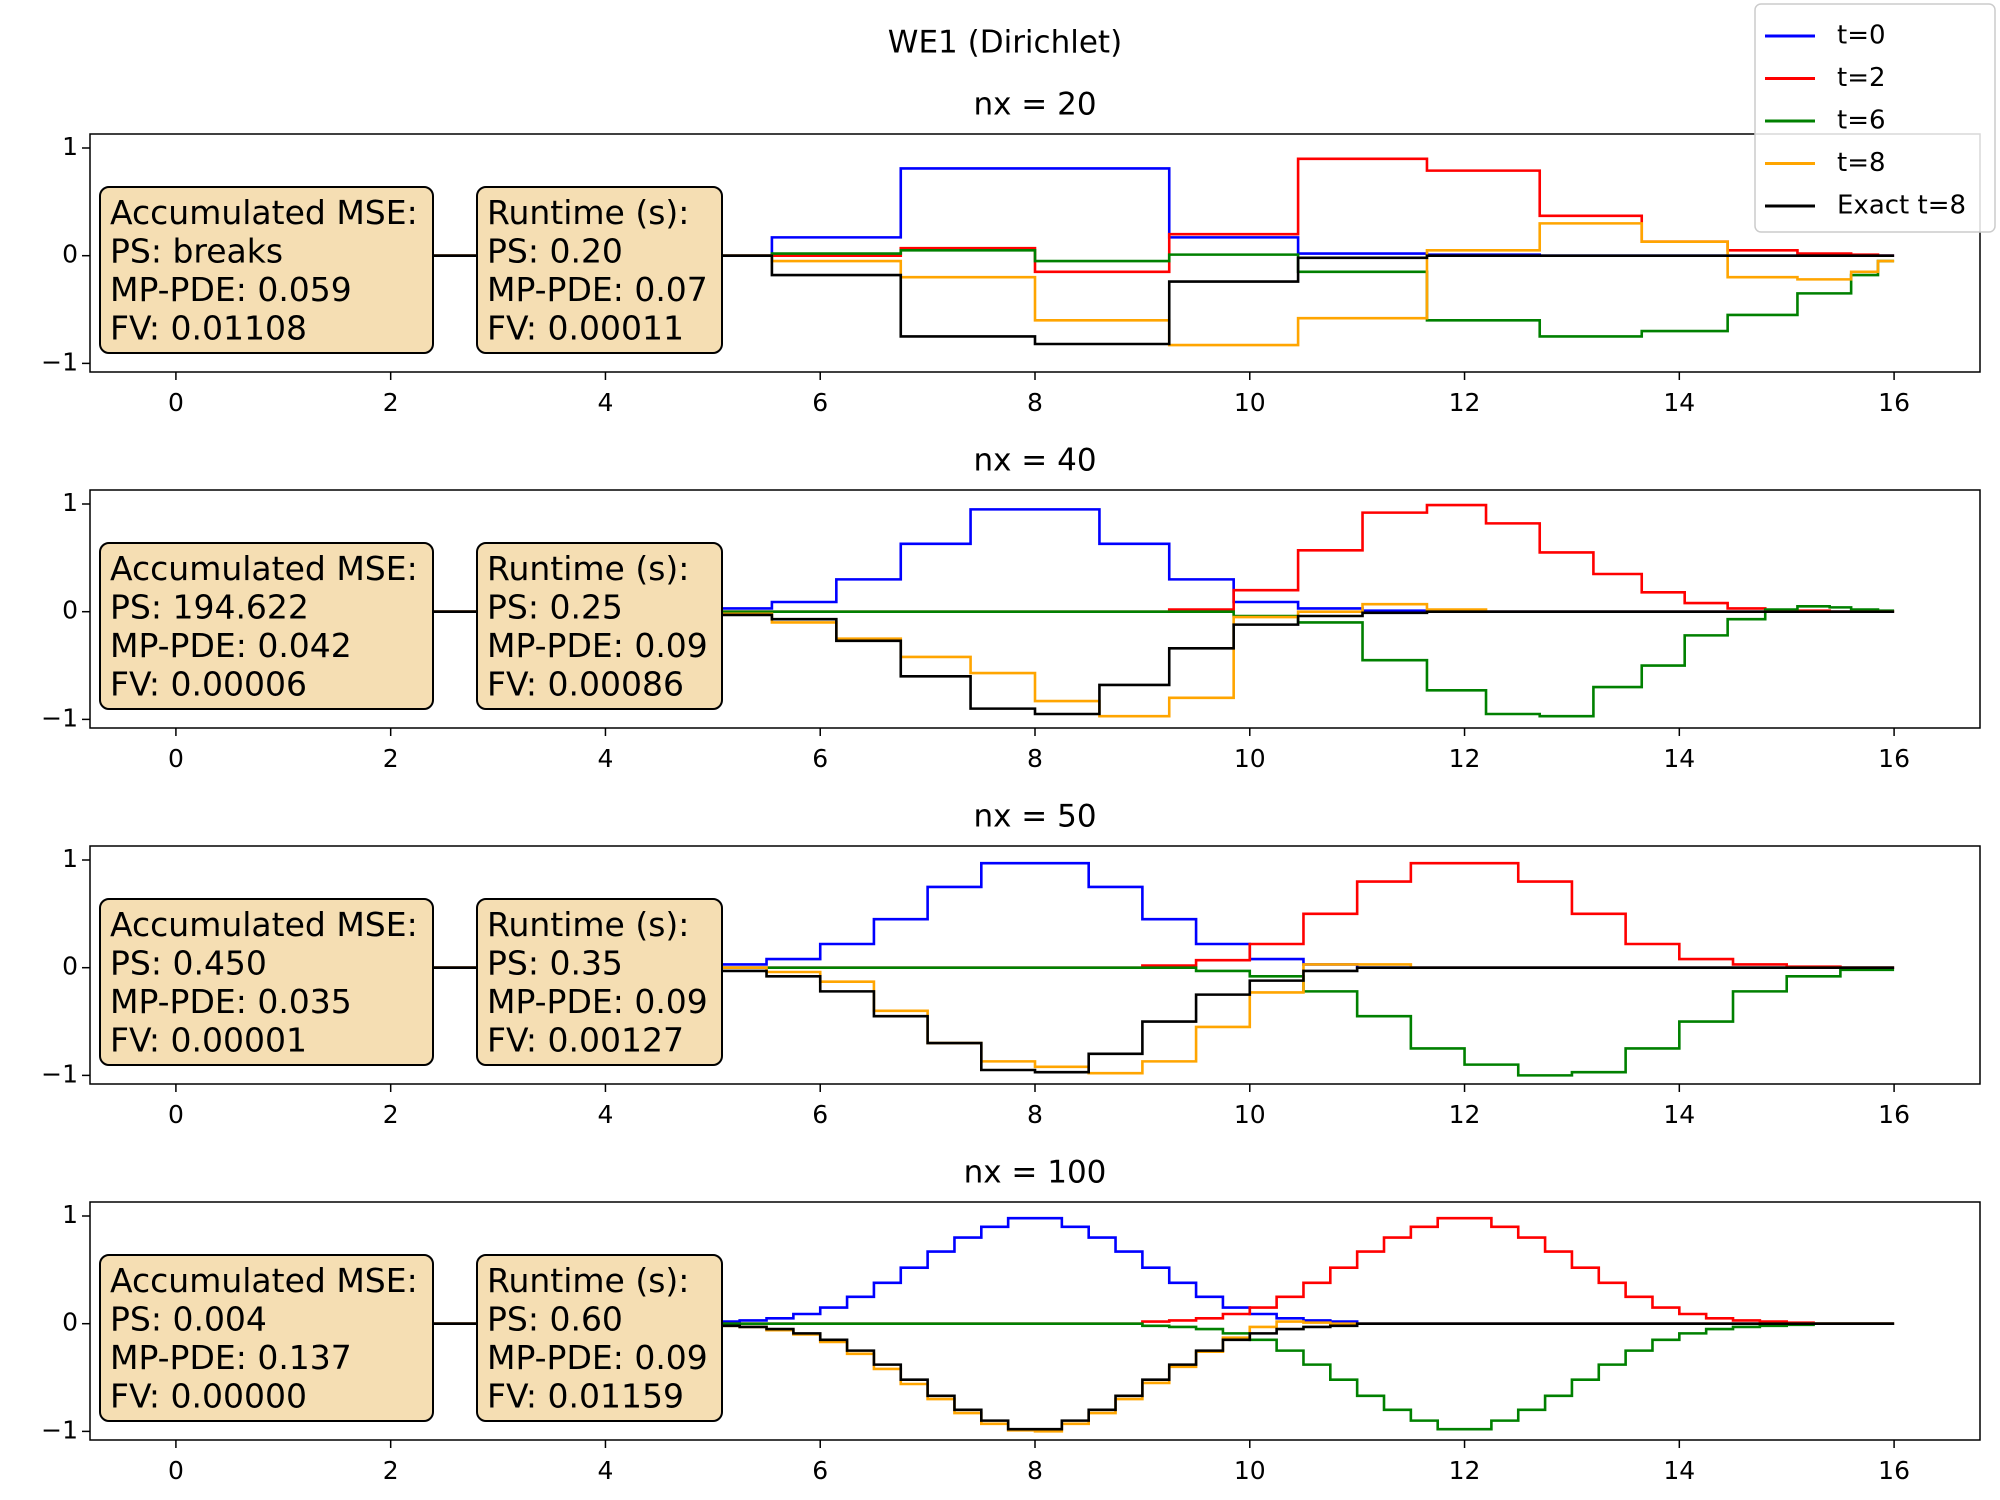 The width and height of the screenshot is (2000, 1500). Describe the element at coordinates (1861, 78) in the screenshot. I see `legend-label: t=2` at that location.